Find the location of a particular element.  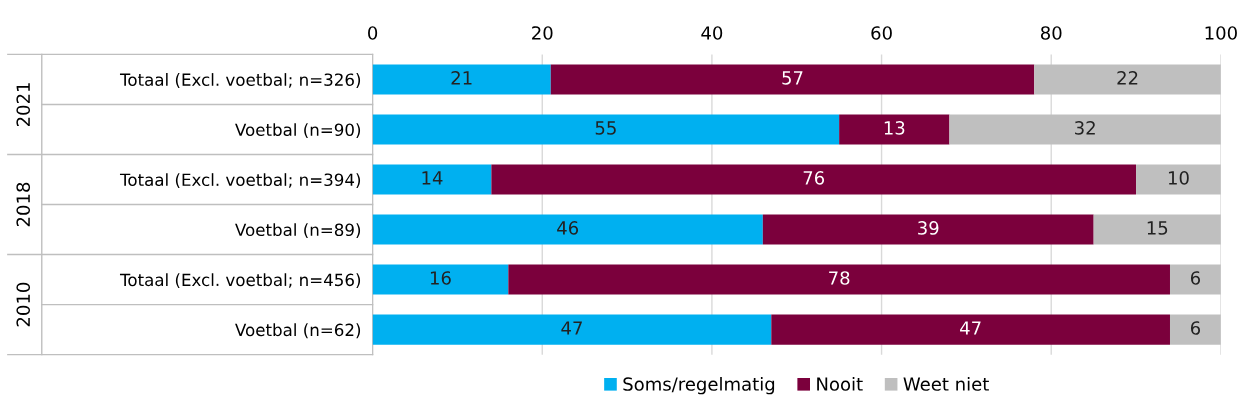

data-label: 76 is located at coordinates (814, 178).